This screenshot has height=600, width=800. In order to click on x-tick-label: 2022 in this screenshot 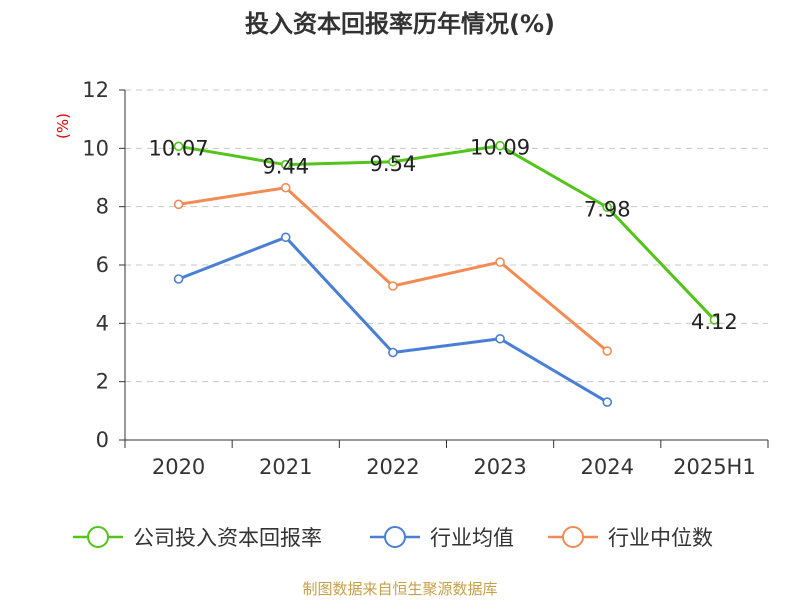, I will do `click(392, 467)`.